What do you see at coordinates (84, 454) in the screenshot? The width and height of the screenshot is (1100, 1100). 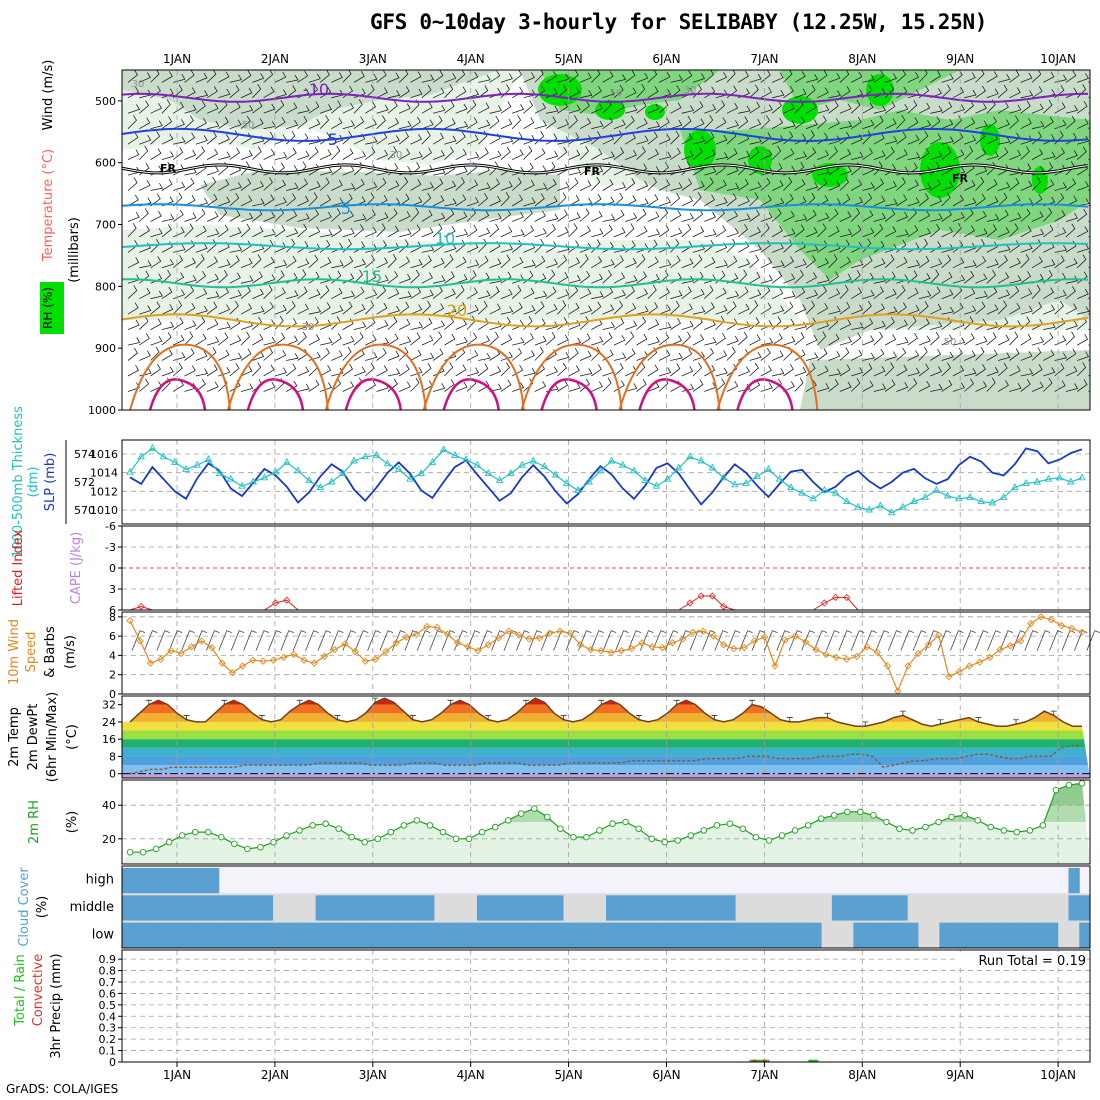 I see `thickness-tick-label: 574` at bounding box center [84, 454].